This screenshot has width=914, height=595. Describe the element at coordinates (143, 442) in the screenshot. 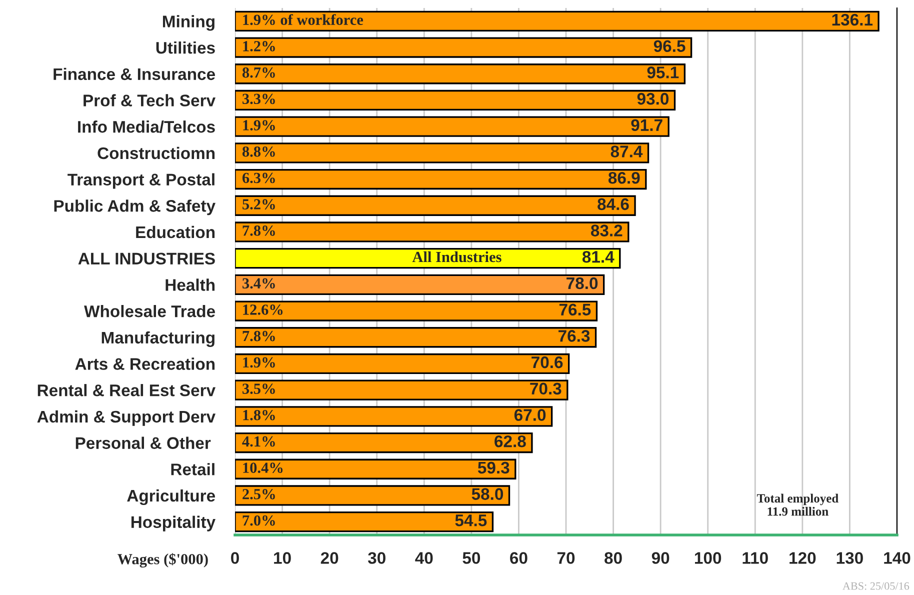

I see `y-tick-label: Personal & Other` at that location.